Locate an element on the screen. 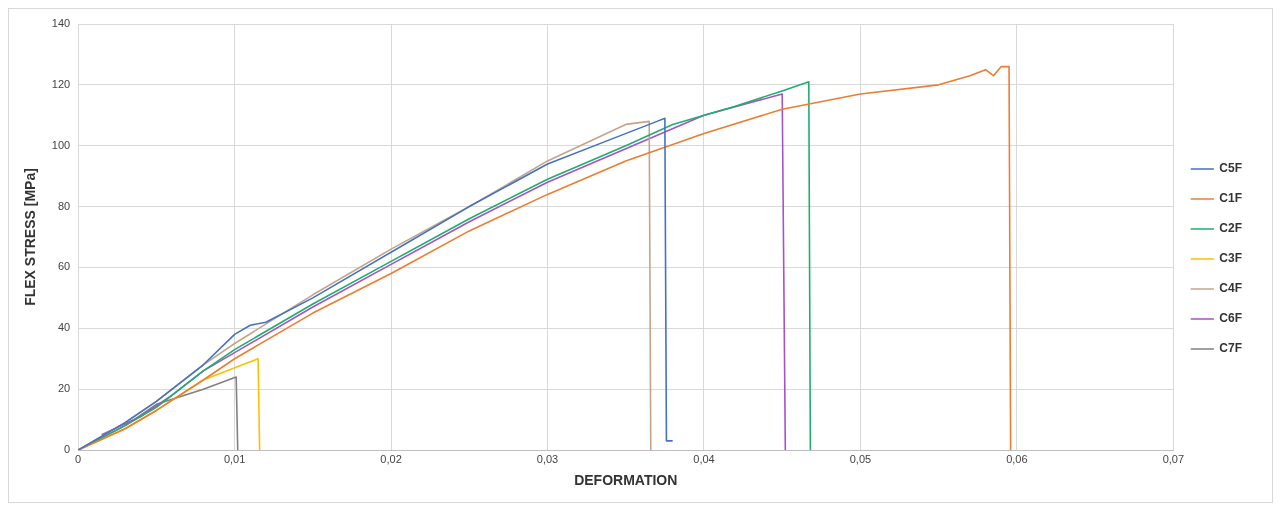 This screenshot has width=1285, height=515. y-tick-label: 140 is located at coordinates (61, 23).